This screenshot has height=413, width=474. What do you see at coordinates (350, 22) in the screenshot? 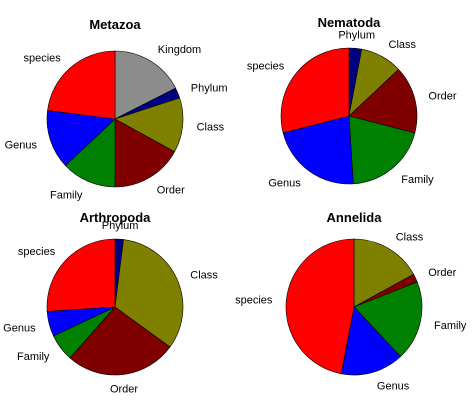
I see `pie-title: Nematoda` at bounding box center [350, 22].